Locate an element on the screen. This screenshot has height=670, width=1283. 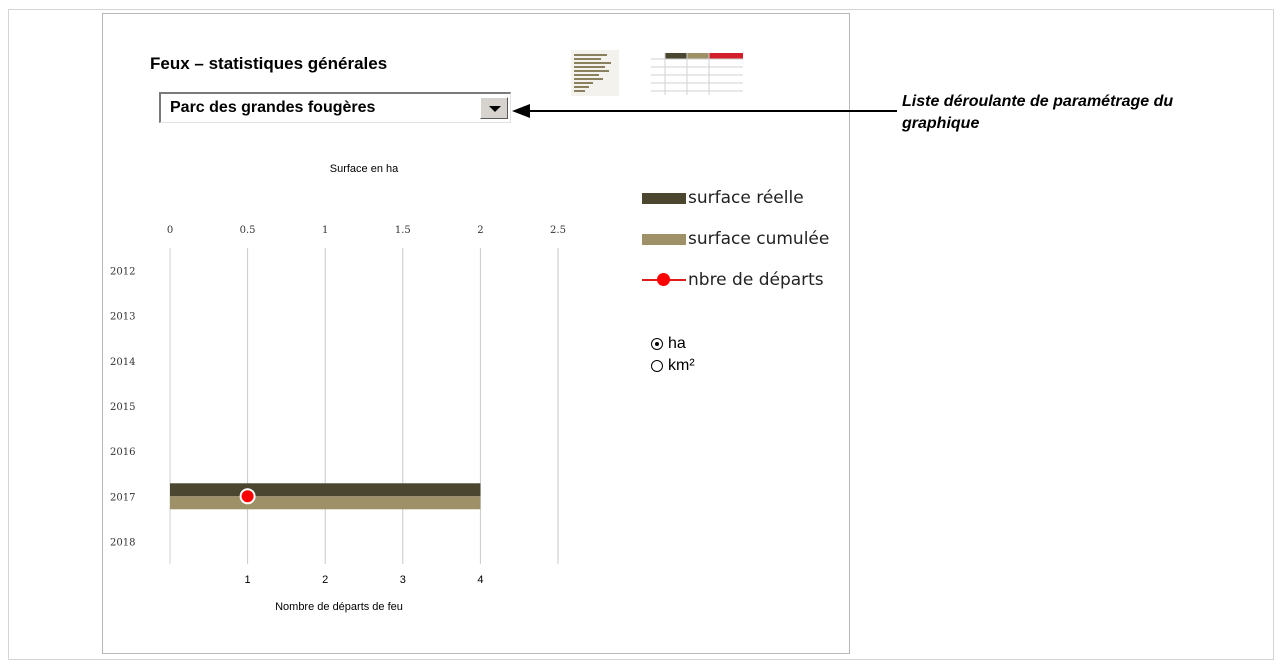
x-top-axis-title: Surface en ha is located at coordinates (364, 169).